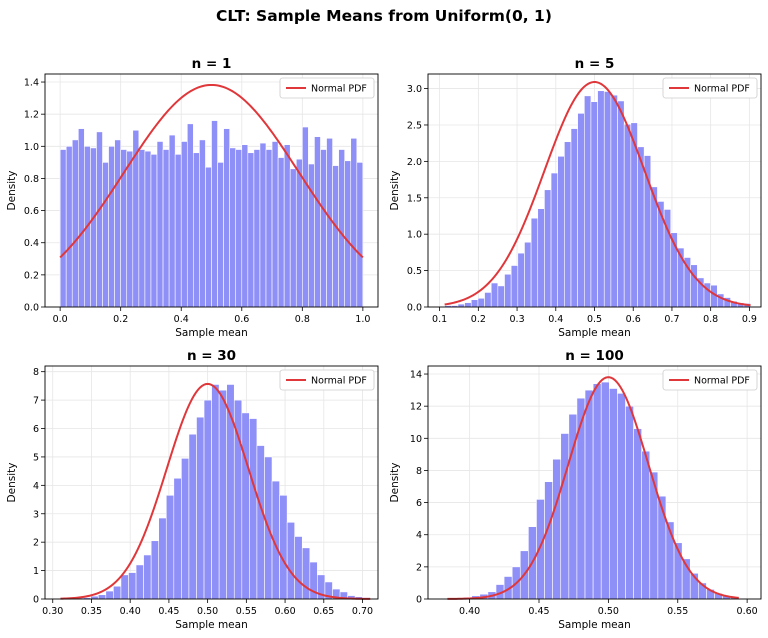 The width and height of the screenshot is (768, 638). I want to click on y-tick-label: 5, so click(36, 457).